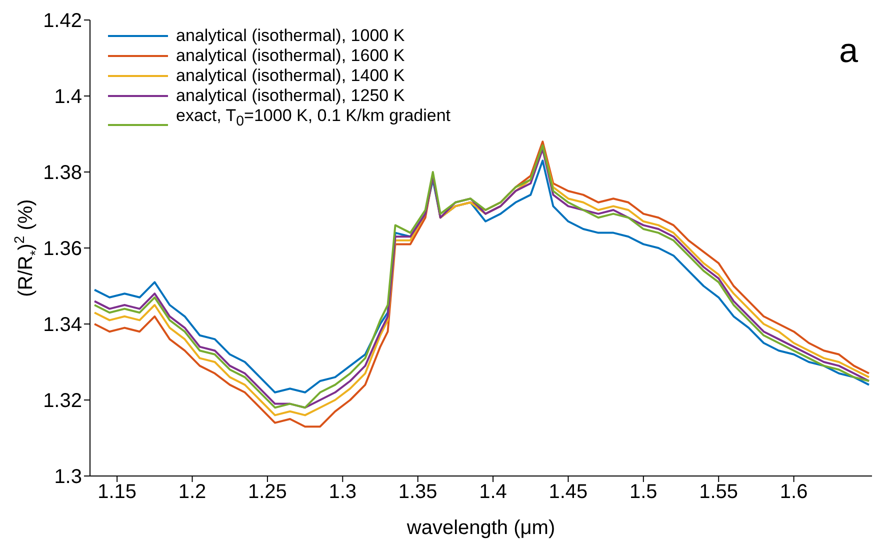 The width and height of the screenshot is (886, 555). What do you see at coordinates (267, 492) in the screenshot?
I see `x-tick-label: 1.25` at bounding box center [267, 492].